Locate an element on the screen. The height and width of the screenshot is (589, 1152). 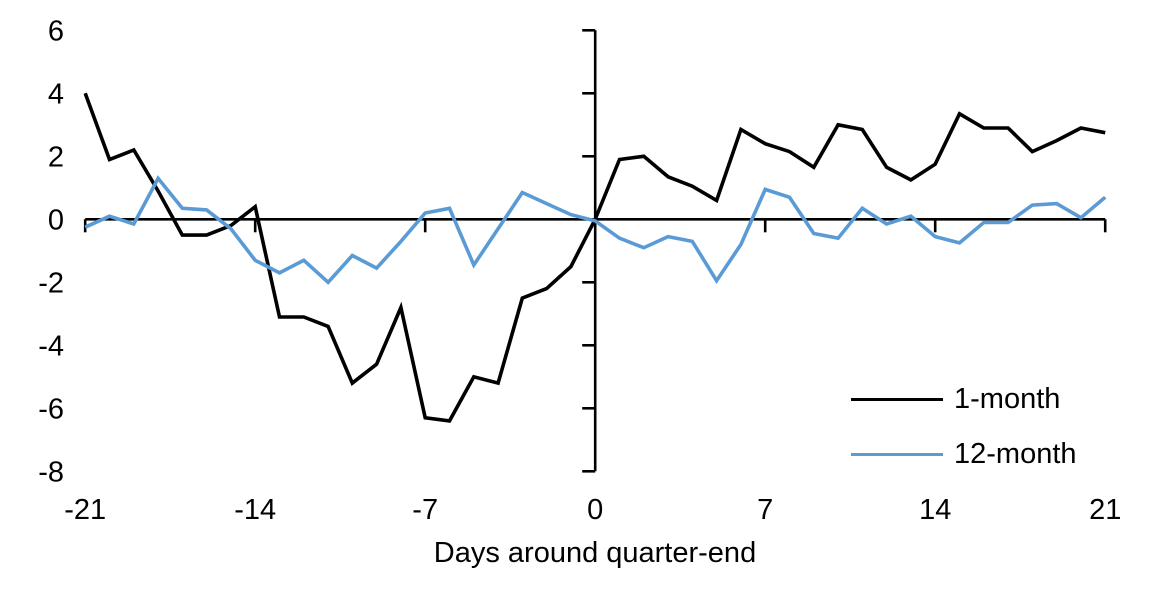
chart-legend: 1-month 12-month is located at coordinates (964, 435).